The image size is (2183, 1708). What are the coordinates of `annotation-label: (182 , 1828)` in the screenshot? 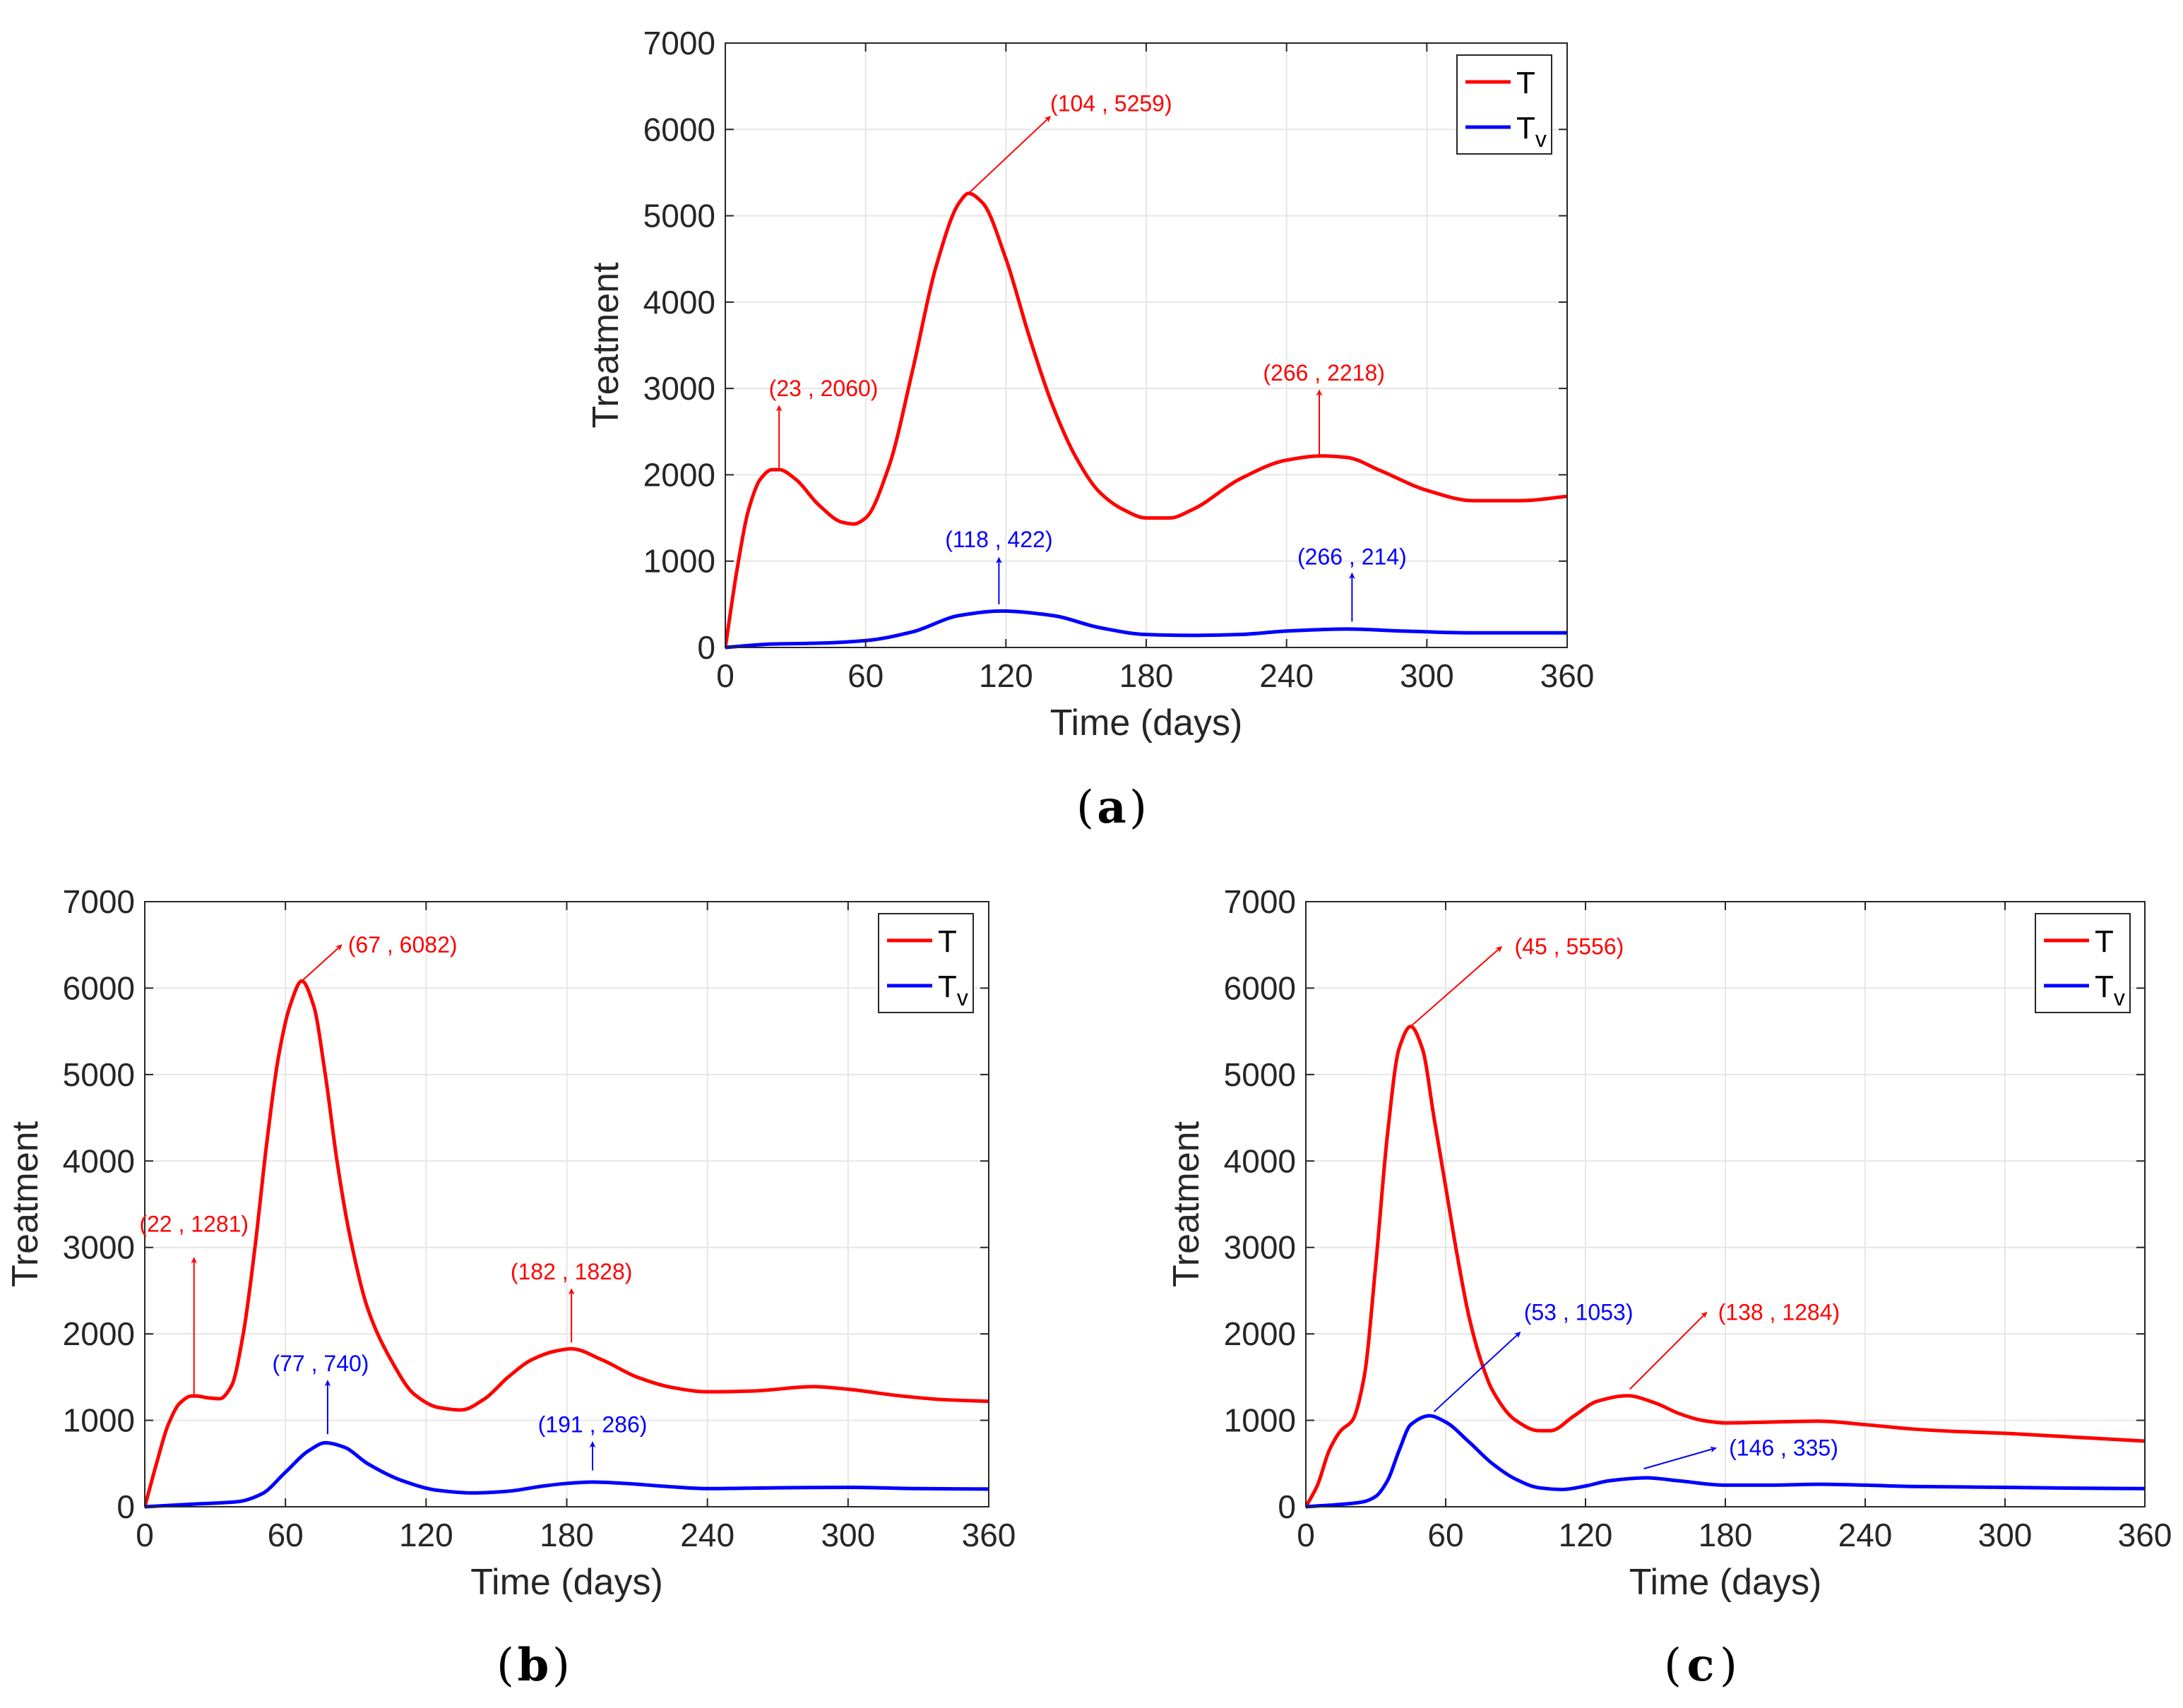 It's located at (572, 1271).